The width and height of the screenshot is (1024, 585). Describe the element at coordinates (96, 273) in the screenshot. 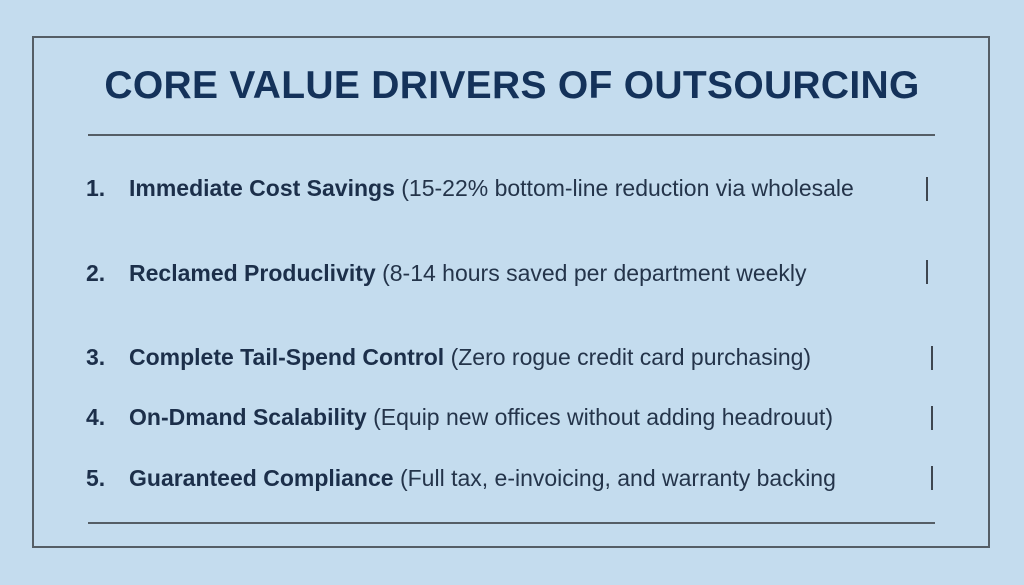

I see `item-number: 2.` at that location.